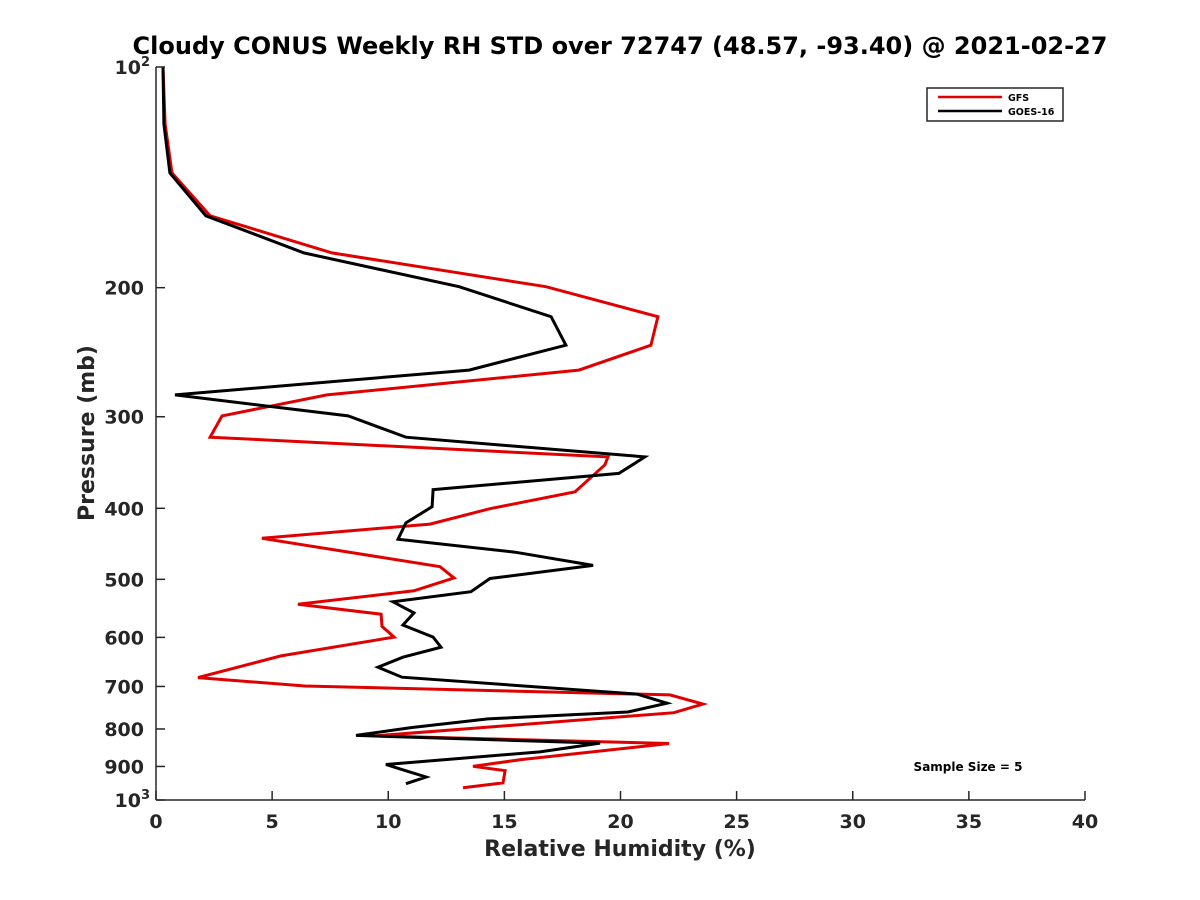 The height and width of the screenshot is (900, 1200). What do you see at coordinates (1085, 822) in the screenshot?
I see `x-tick-label: 40` at bounding box center [1085, 822].